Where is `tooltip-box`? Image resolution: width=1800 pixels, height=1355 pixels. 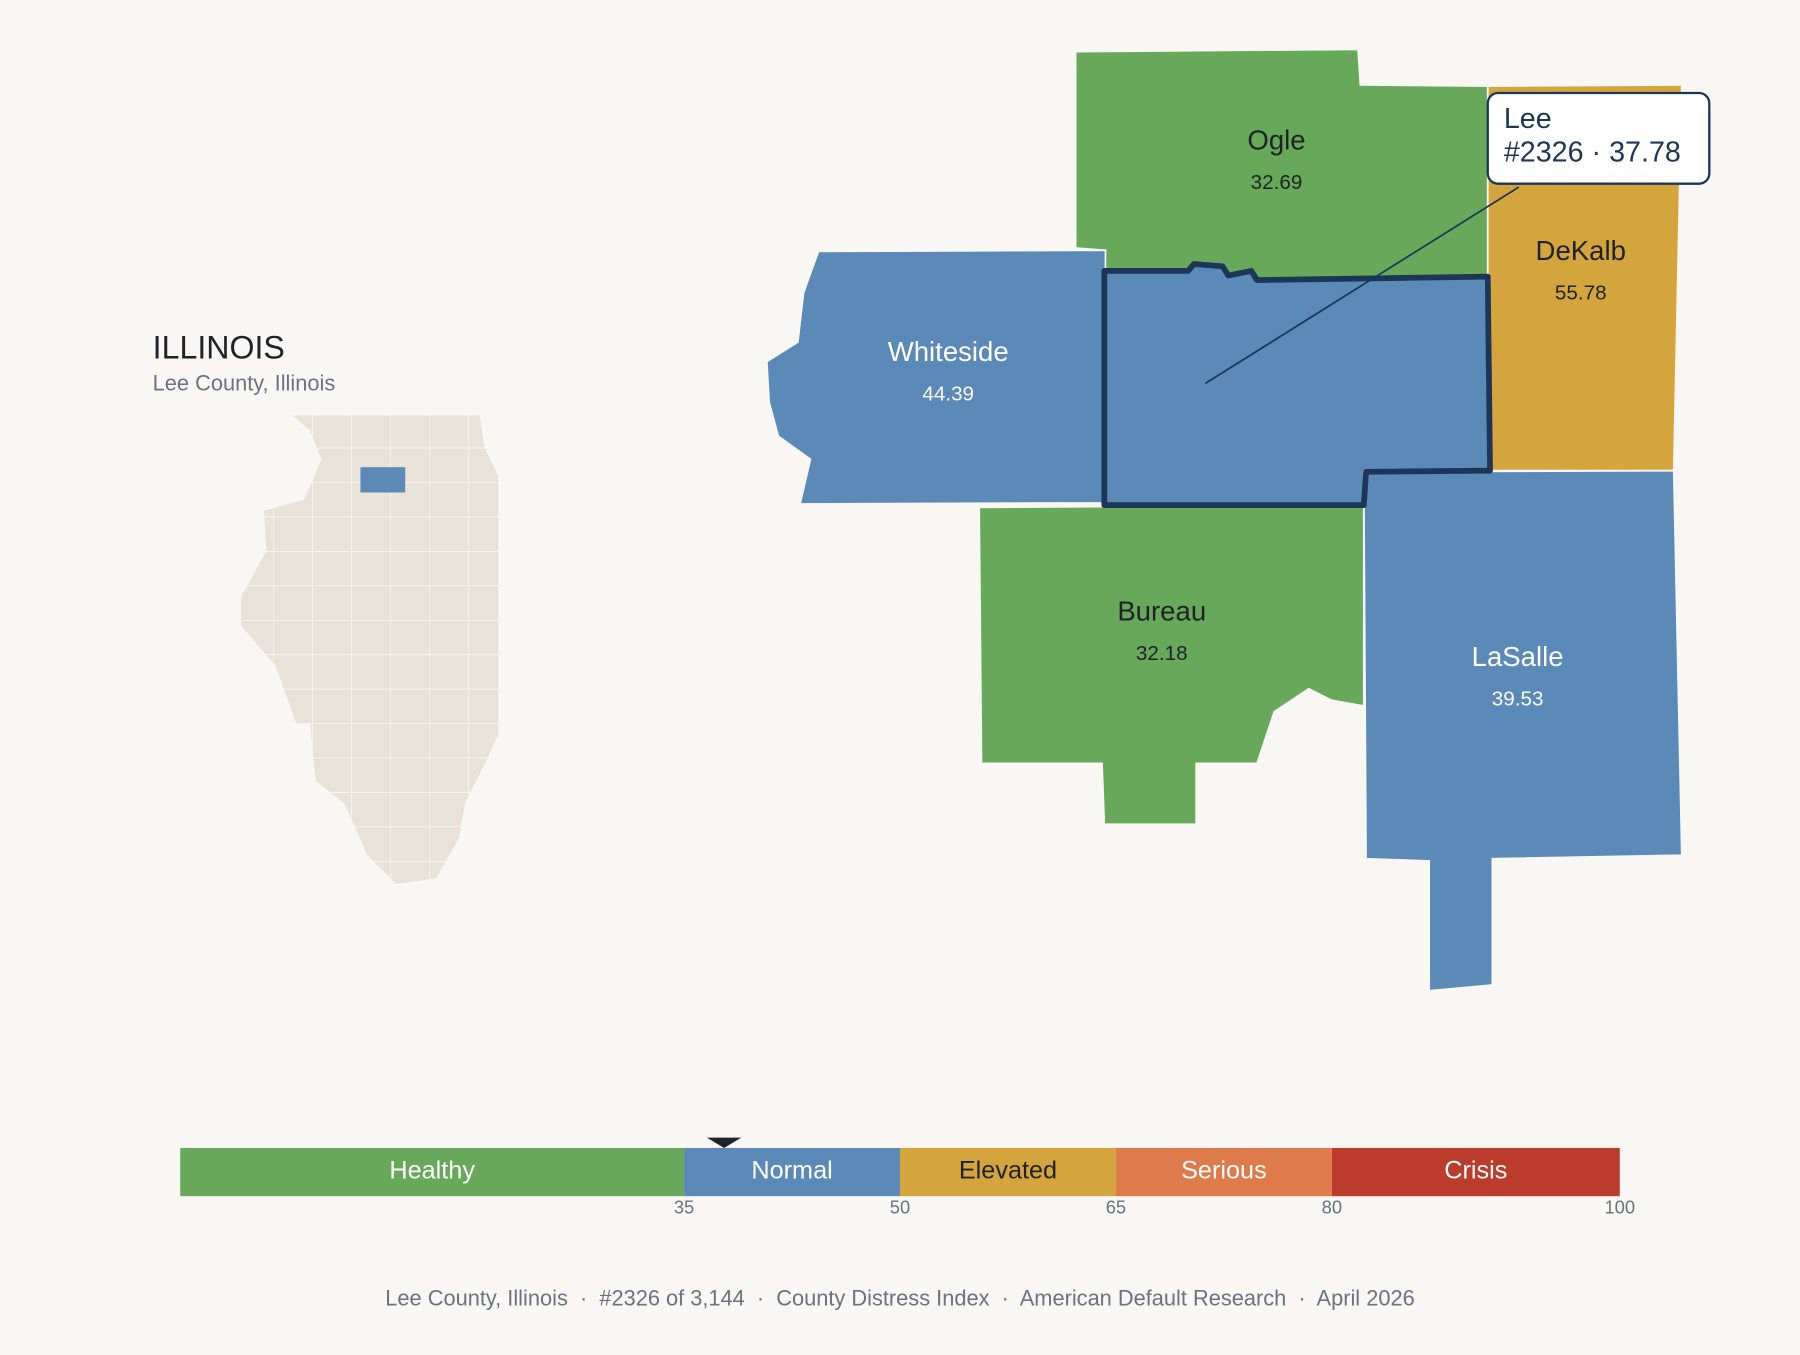
tooltip-box is located at coordinates (1598, 138).